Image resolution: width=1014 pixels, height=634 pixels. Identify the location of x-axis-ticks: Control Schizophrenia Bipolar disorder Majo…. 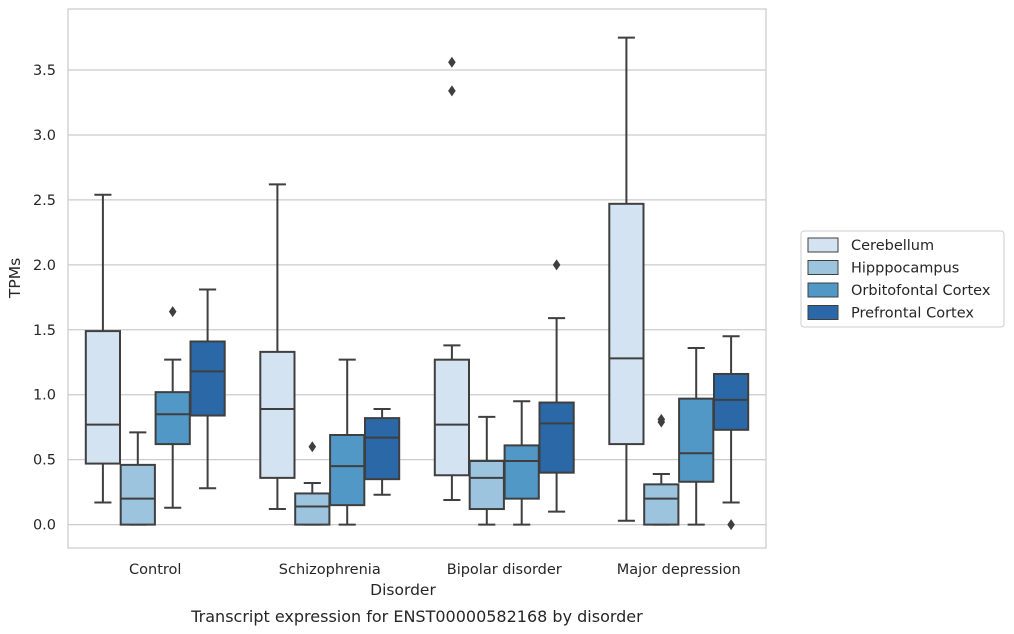
(435, 570).